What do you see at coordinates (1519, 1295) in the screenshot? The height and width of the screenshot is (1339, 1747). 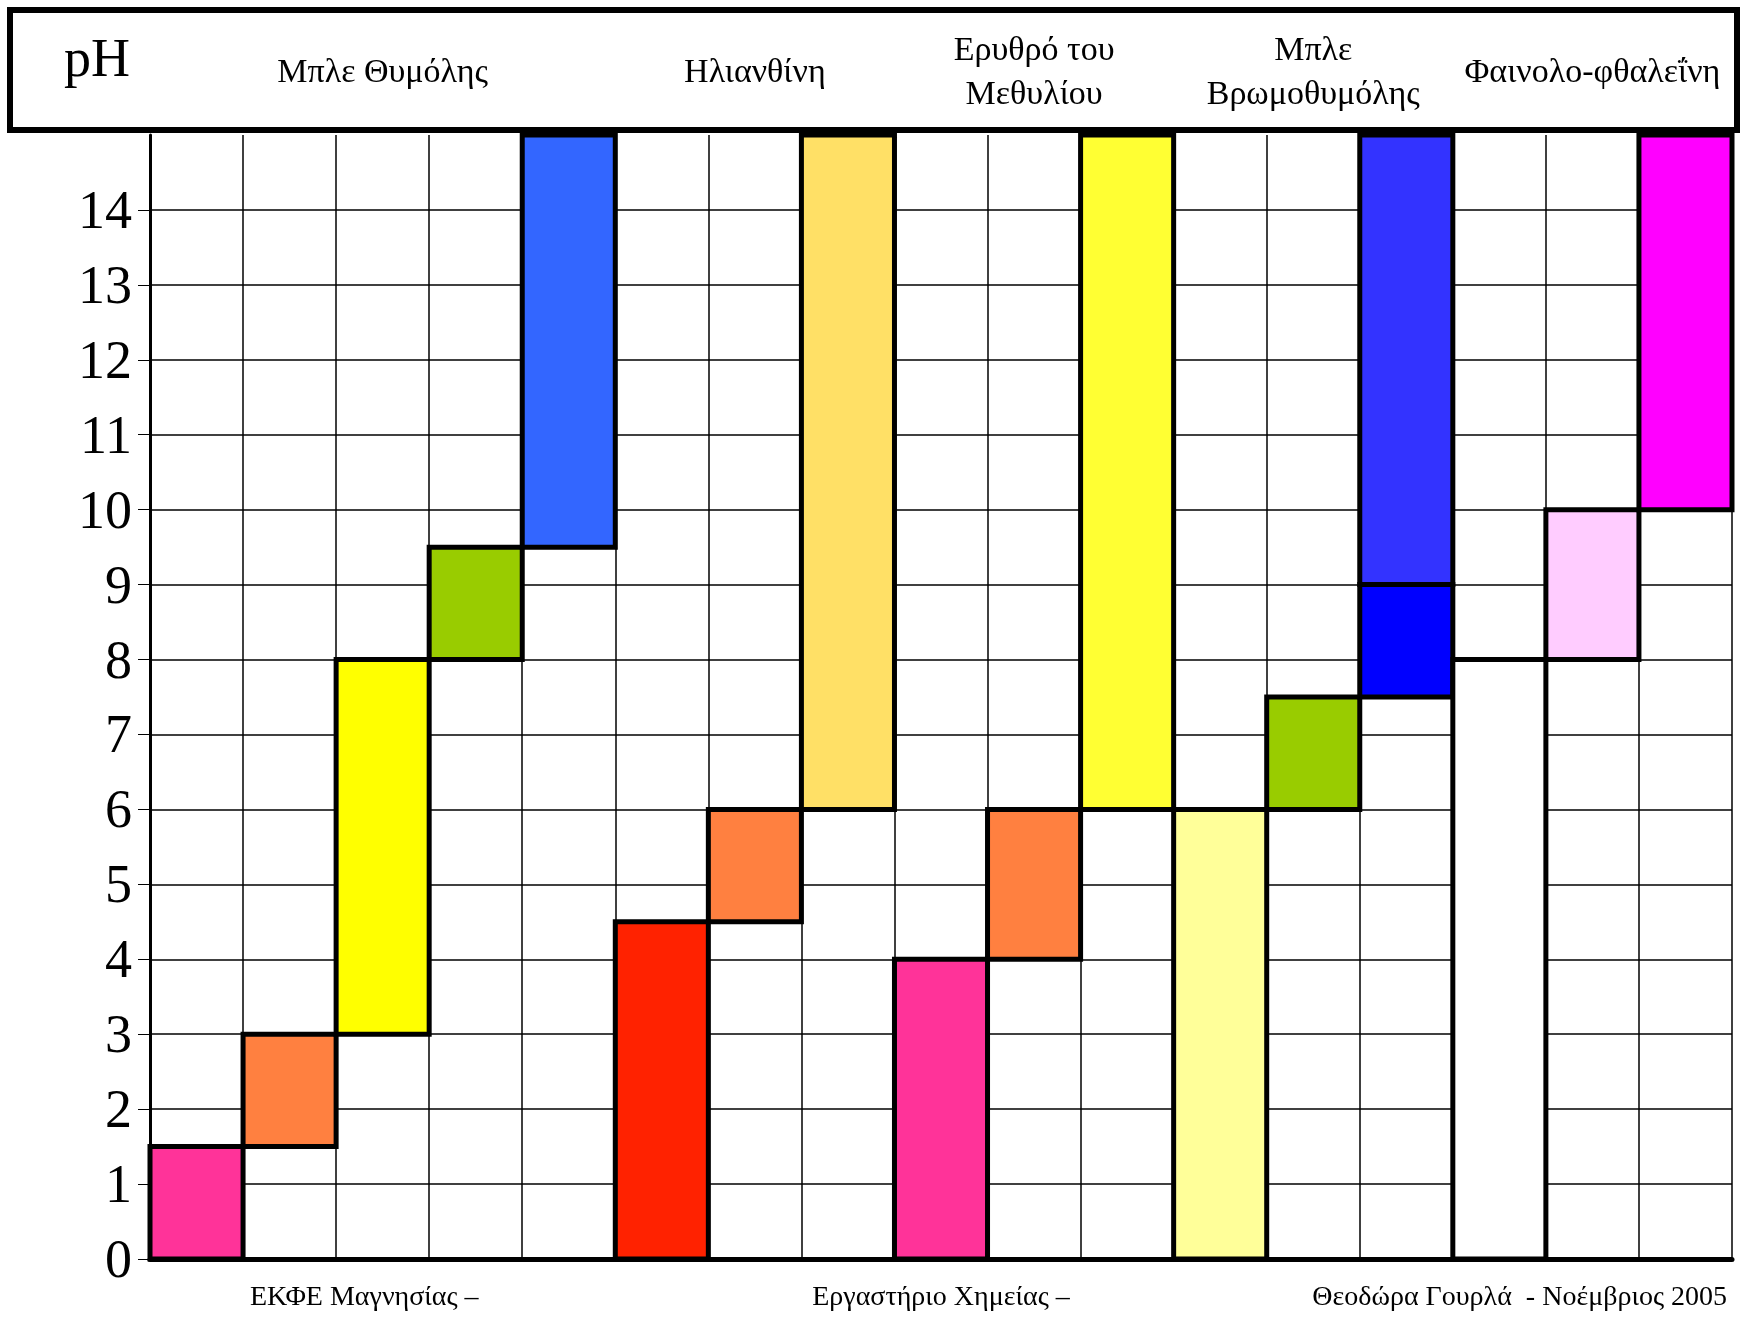 I see `text: Θεοδώρα Γουρλά - Νοέμβριος 2005` at bounding box center [1519, 1295].